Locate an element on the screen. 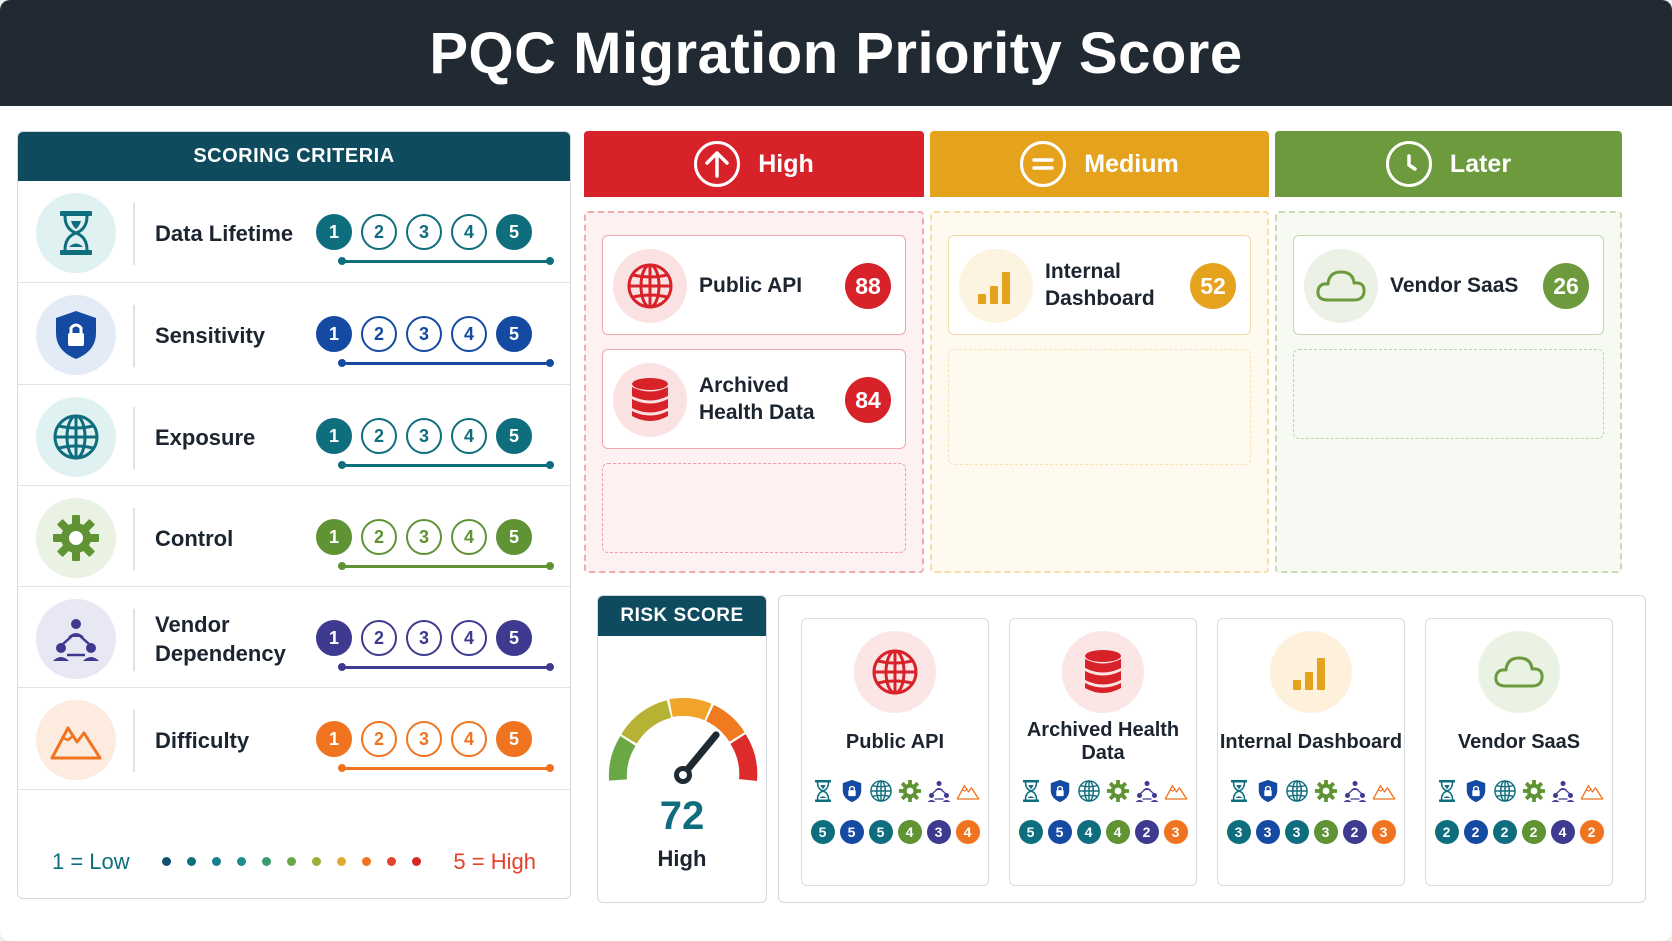 The width and height of the screenshot is (1672, 941). score-badge: 84 is located at coordinates (868, 400).